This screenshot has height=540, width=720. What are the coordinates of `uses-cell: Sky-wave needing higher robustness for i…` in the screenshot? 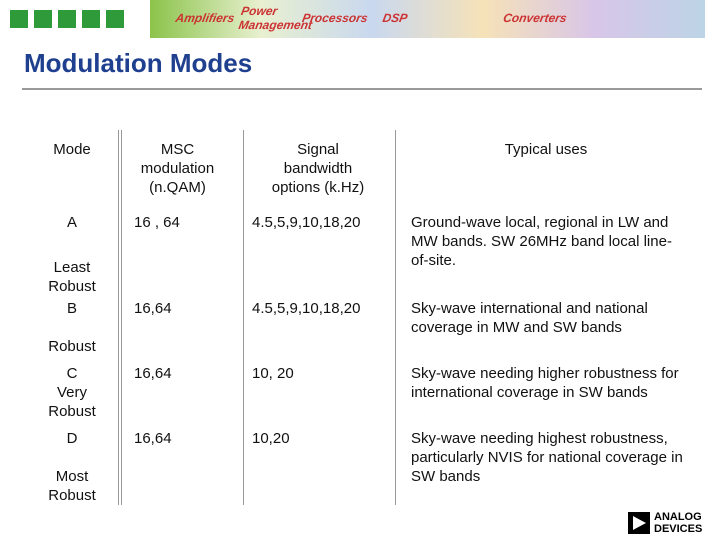 It's located at (545, 383).